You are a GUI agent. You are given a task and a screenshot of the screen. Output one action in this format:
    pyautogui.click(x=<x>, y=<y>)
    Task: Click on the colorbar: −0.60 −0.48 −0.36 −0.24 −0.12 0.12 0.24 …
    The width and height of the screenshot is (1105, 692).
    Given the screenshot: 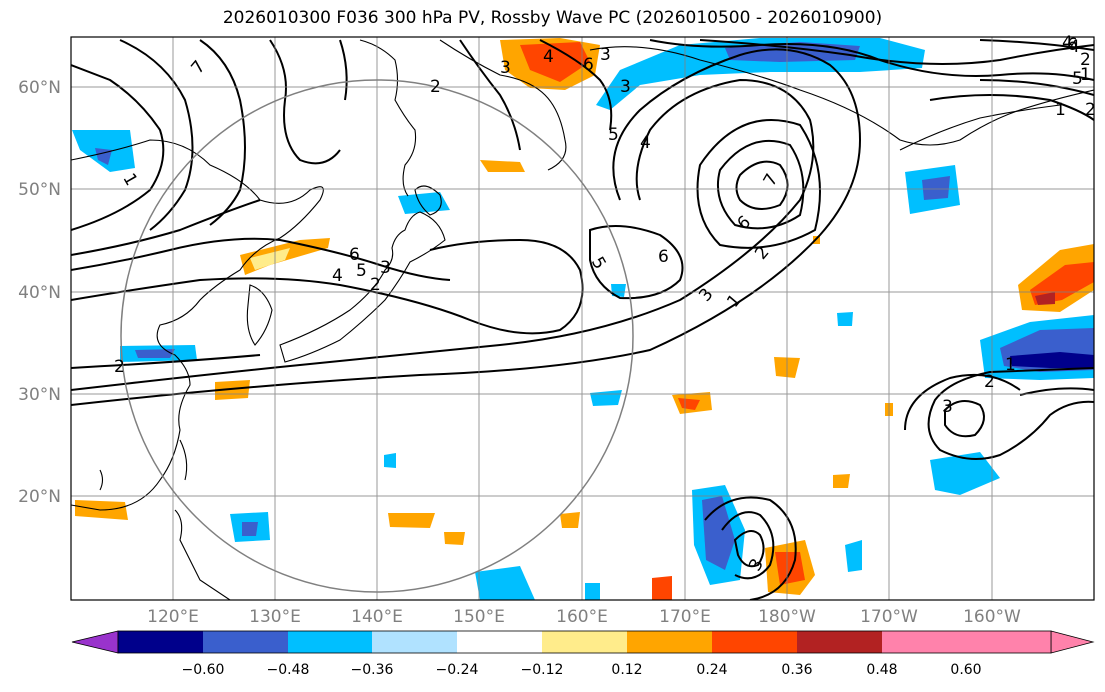 What is the action you would take?
    pyautogui.click(x=583, y=654)
    